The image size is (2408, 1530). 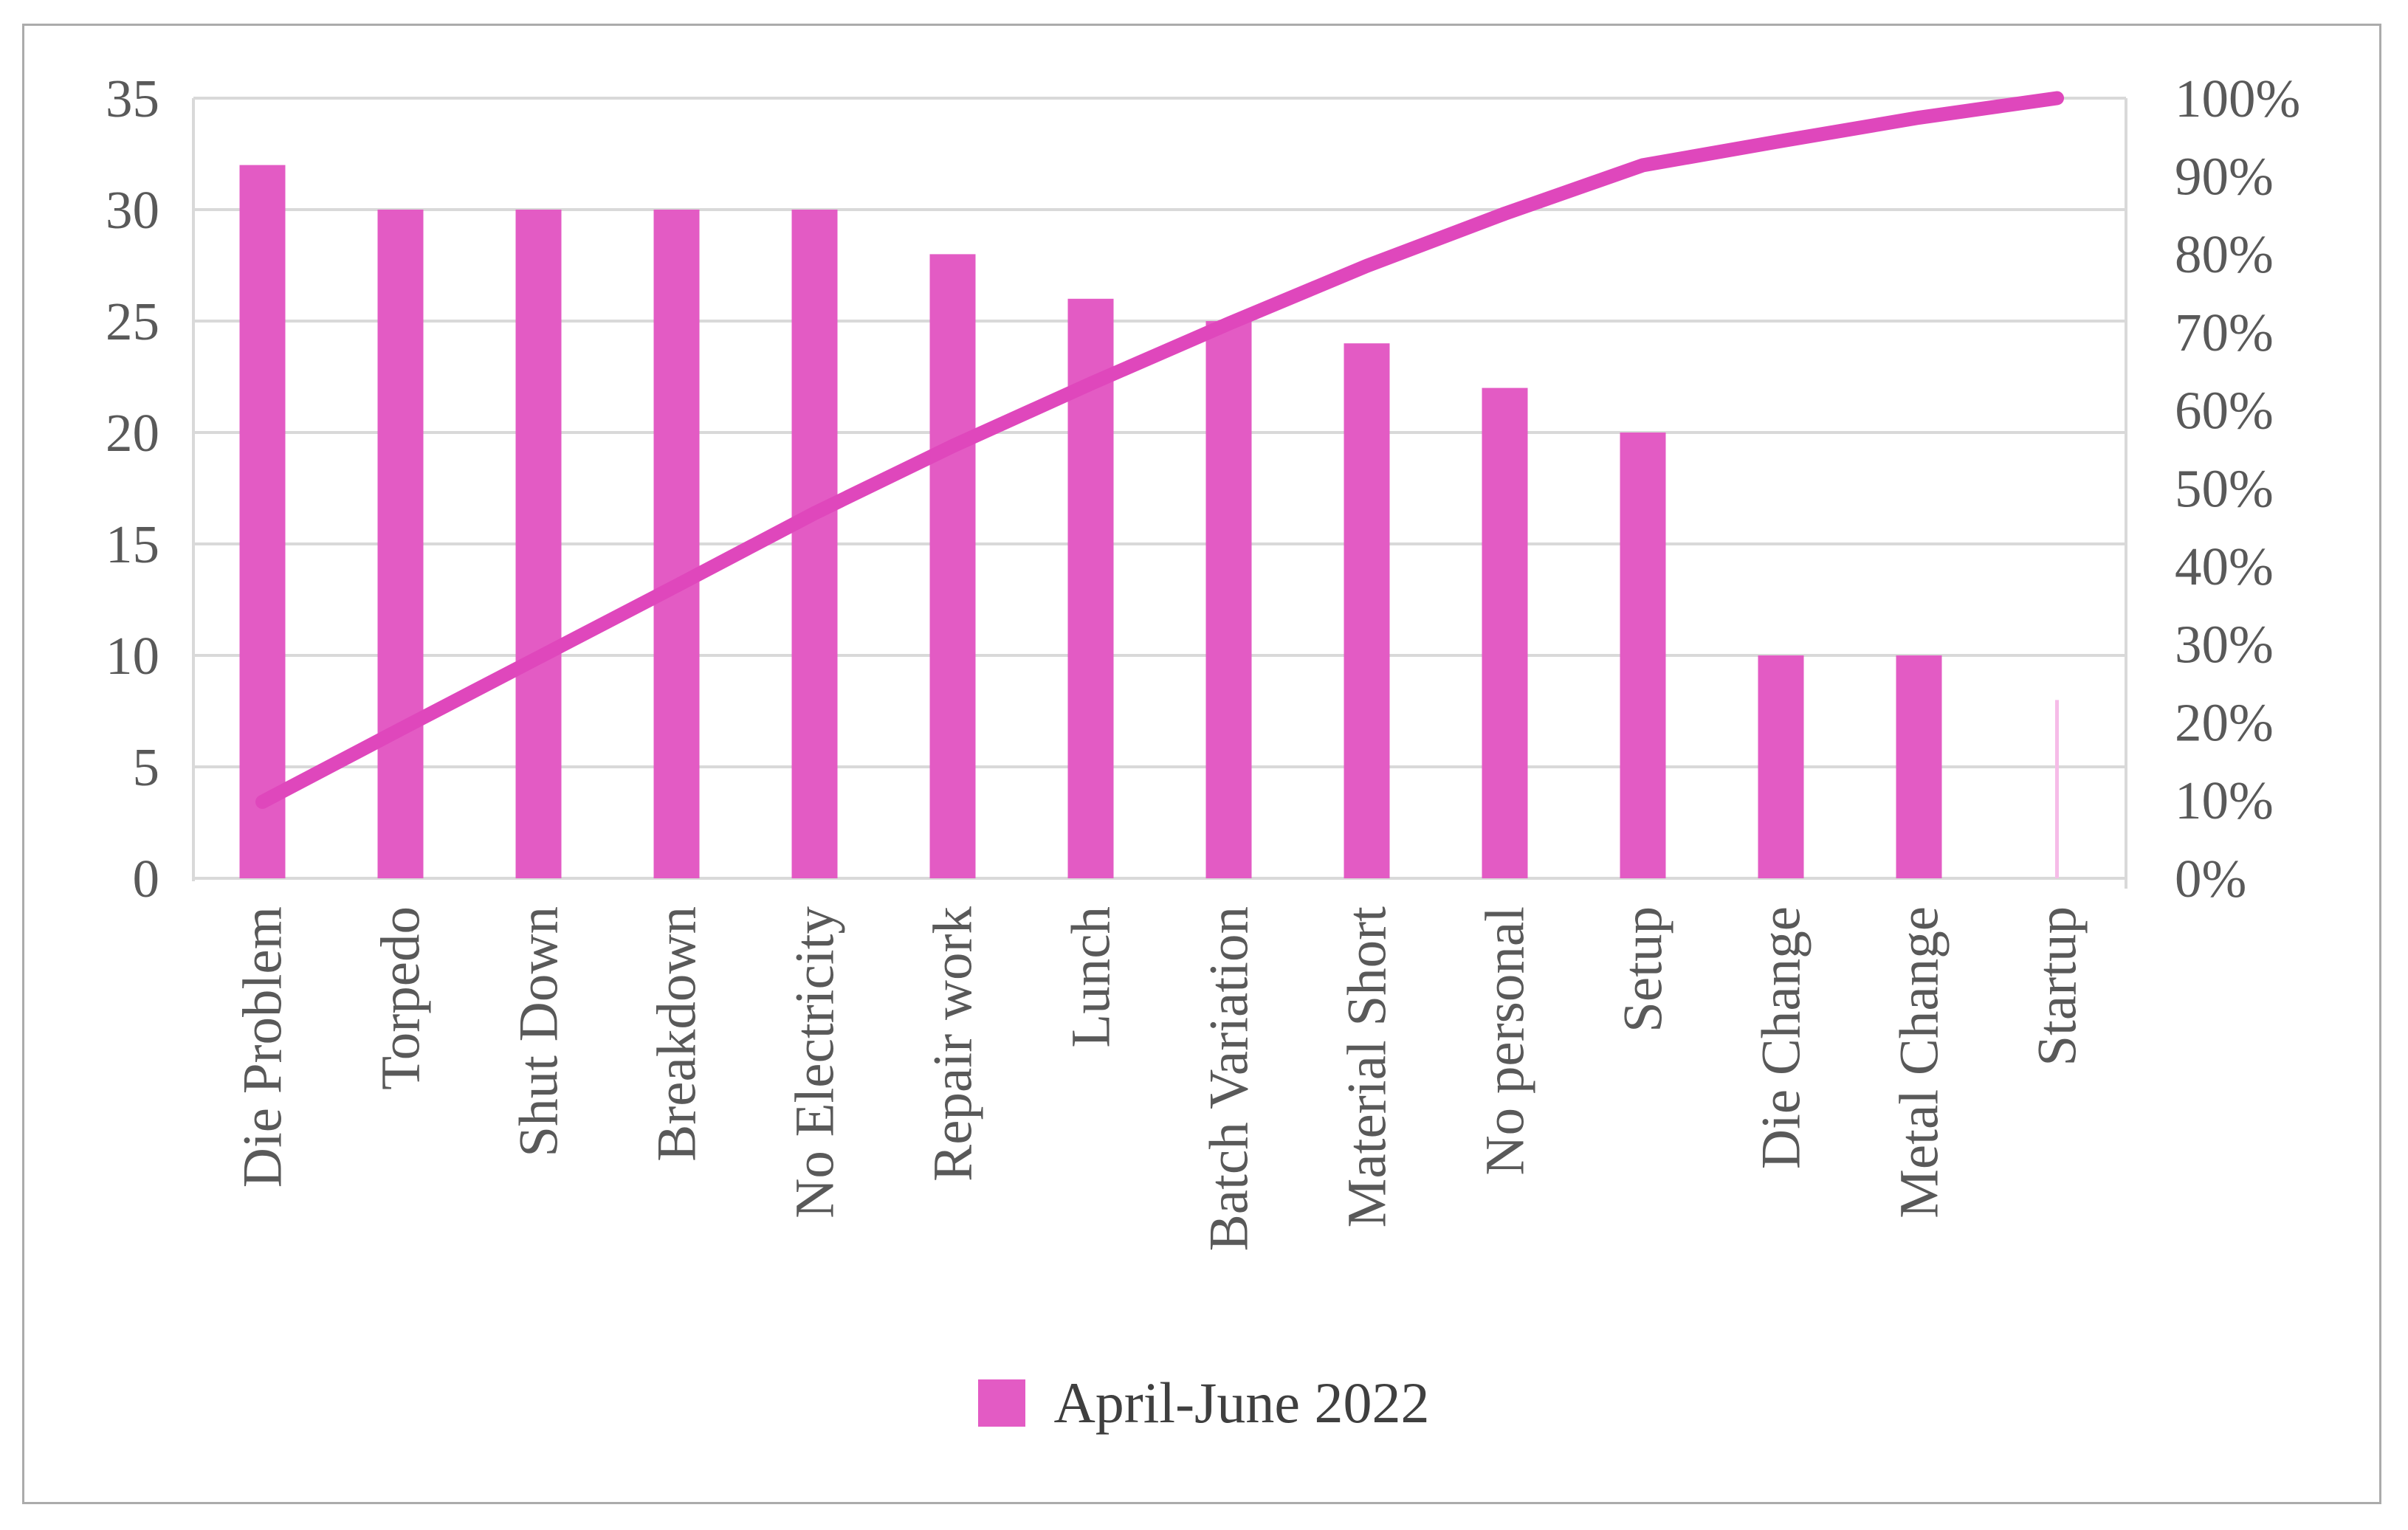 I want to click on bar-setup, so click(x=1643, y=655).